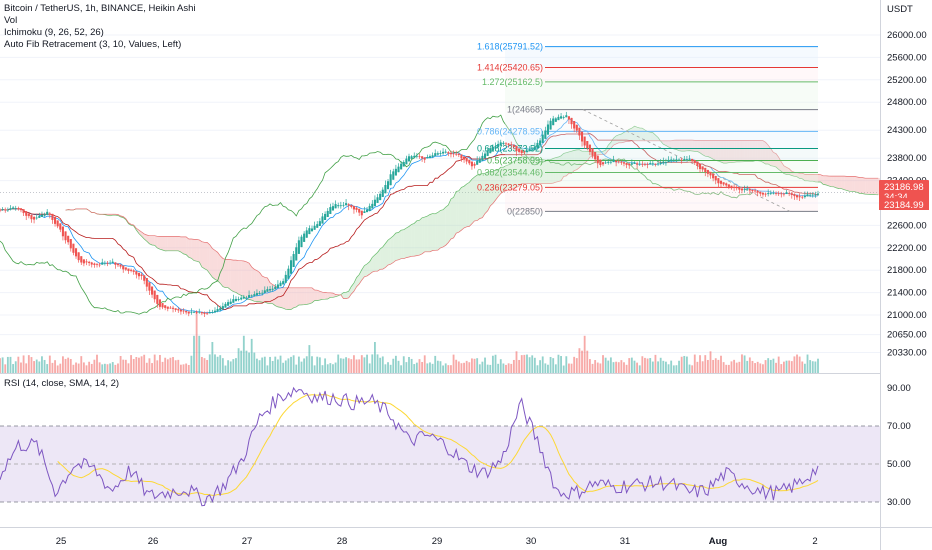 Image resolution: width=932 pixels, height=550 pixels. What do you see at coordinates (899, 445) in the screenshot?
I see `rsi-axis: 90.00 70.00 50.00 30.00` at bounding box center [899, 445].